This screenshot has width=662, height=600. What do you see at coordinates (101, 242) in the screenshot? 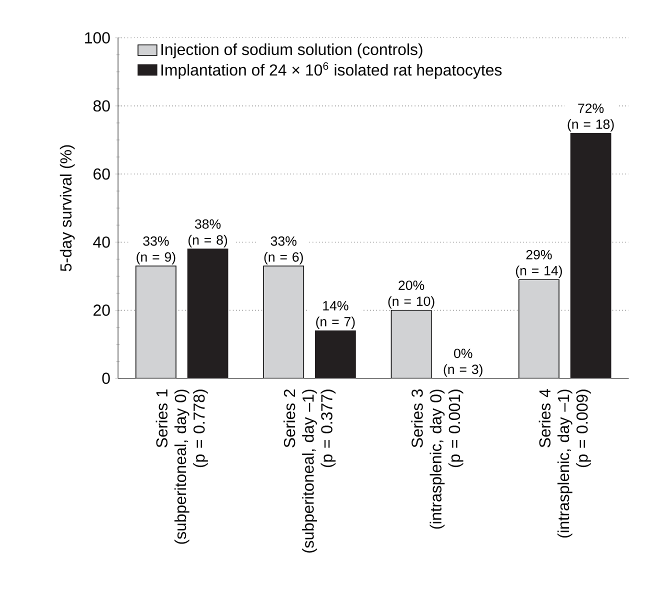
I see `y-tick-label: 40` at bounding box center [101, 242].